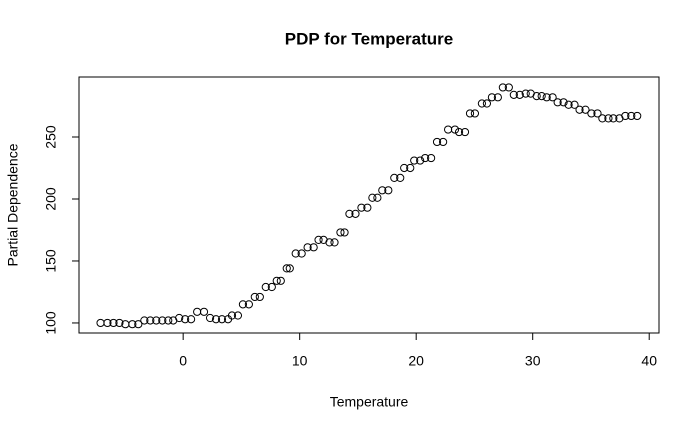  I want to click on y-axis-label: Partial Dependence, so click(13, 204).